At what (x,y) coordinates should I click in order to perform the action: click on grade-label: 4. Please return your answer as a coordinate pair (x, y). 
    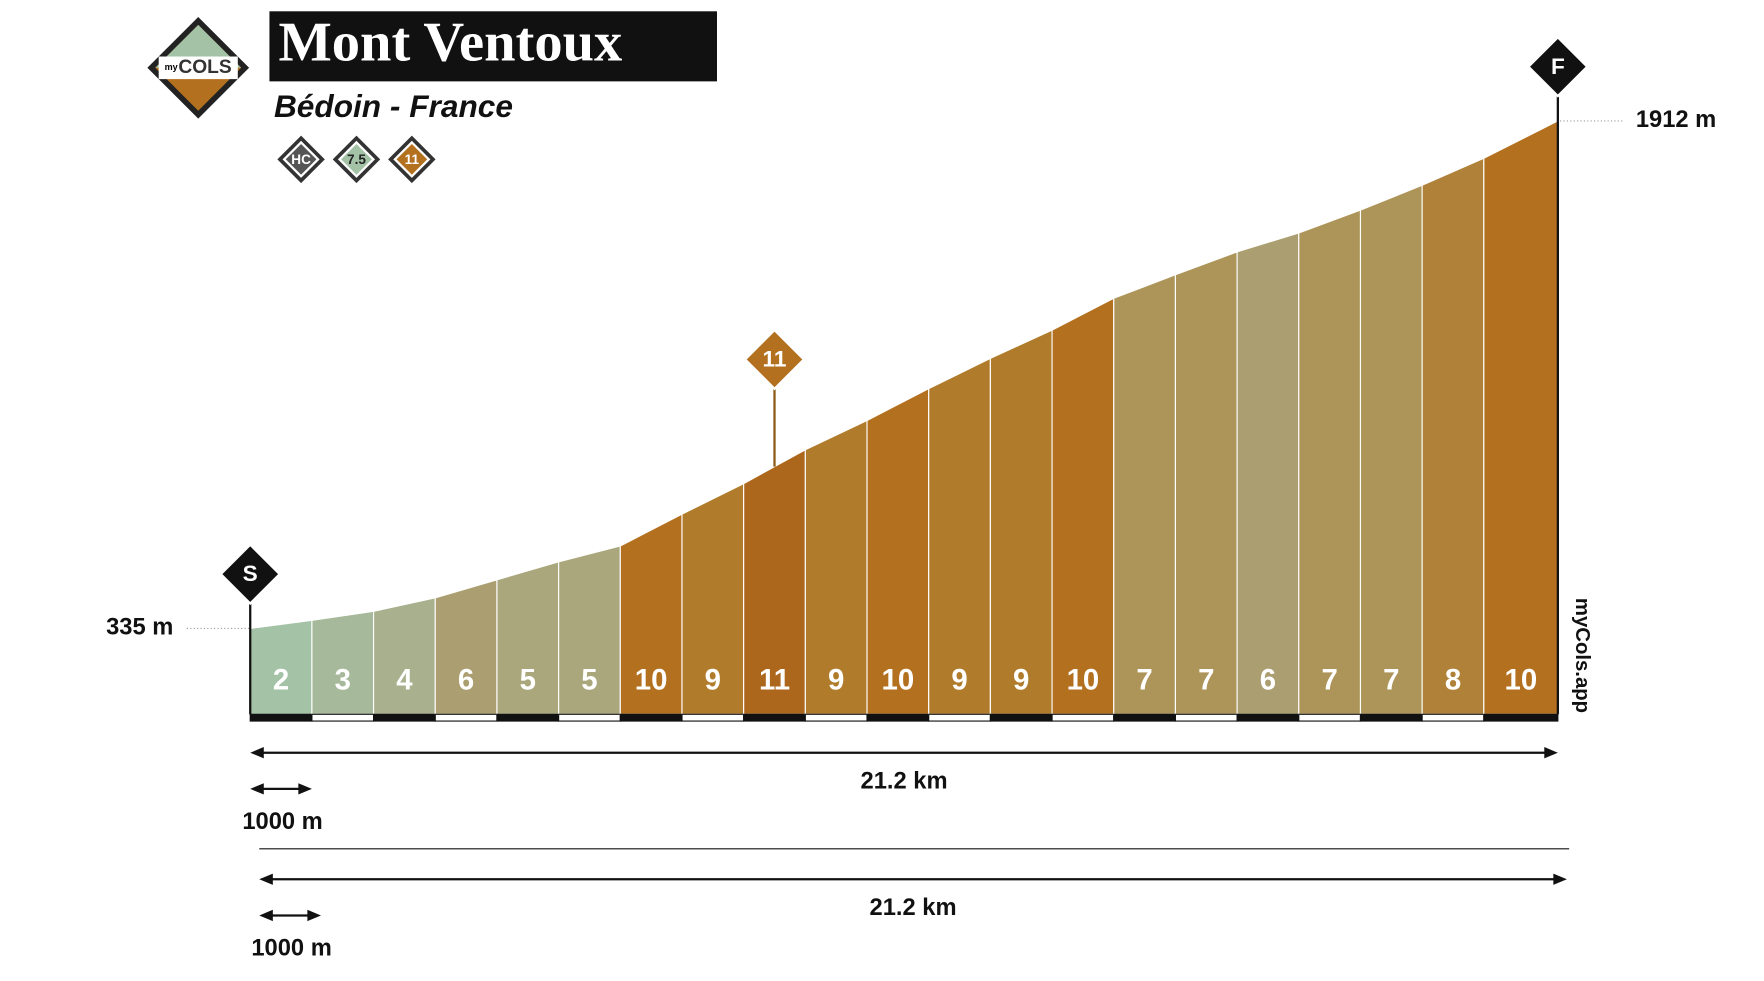
    Looking at the image, I should click on (404, 679).